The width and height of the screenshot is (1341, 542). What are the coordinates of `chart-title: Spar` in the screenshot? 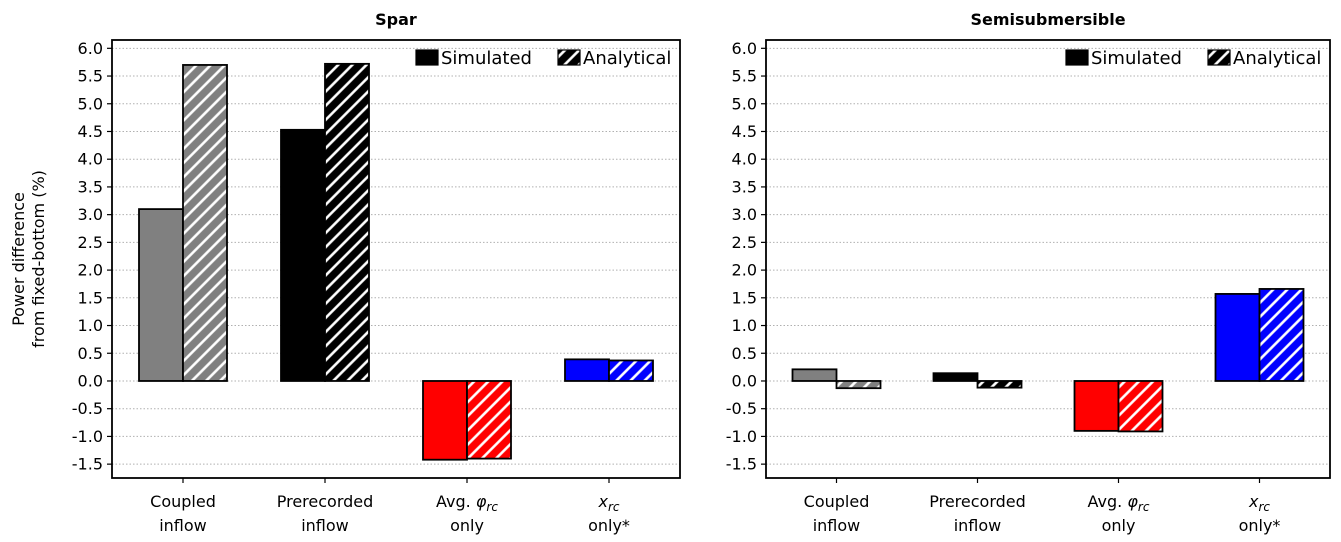 It's located at (396, 19).